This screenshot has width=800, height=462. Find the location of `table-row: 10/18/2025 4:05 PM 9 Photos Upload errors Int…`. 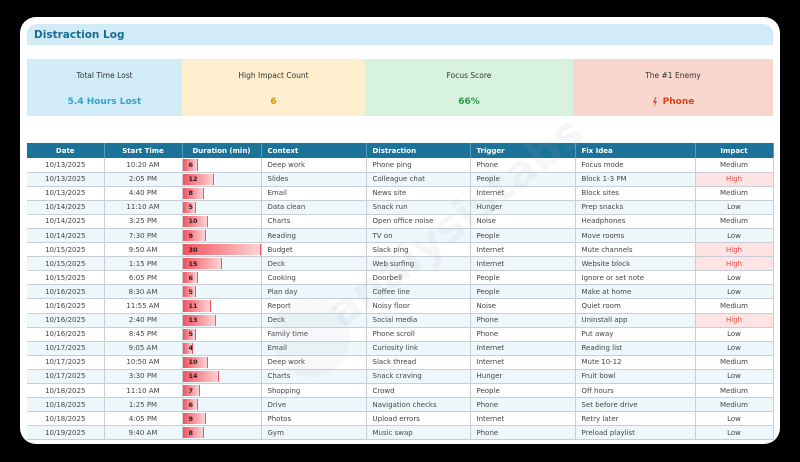

table-row: 10/18/2025 4:05 PM 9 Photos Upload errors Int… is located at coordinates (400, 419).